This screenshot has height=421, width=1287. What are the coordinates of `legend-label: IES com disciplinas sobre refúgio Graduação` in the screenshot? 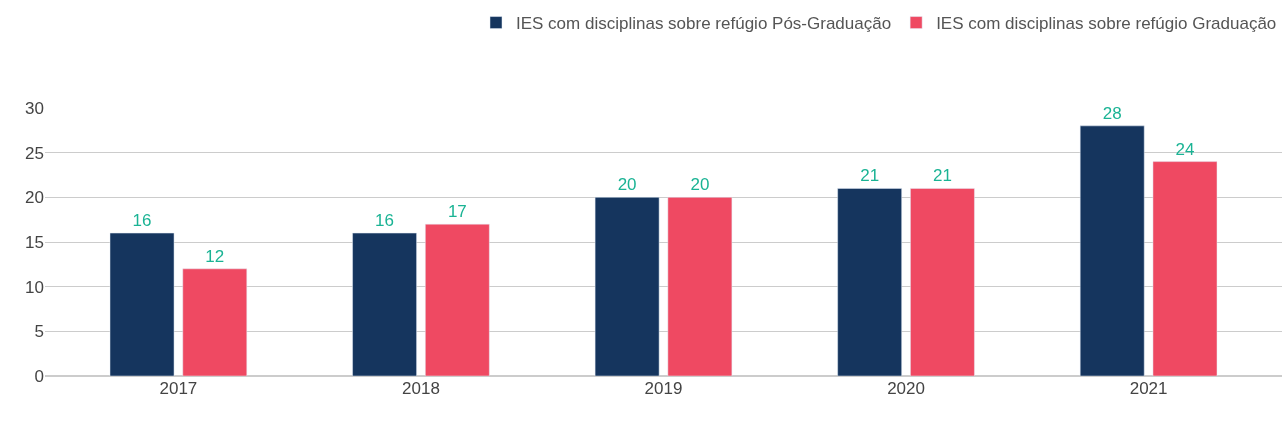 It's located at (1106, 24).